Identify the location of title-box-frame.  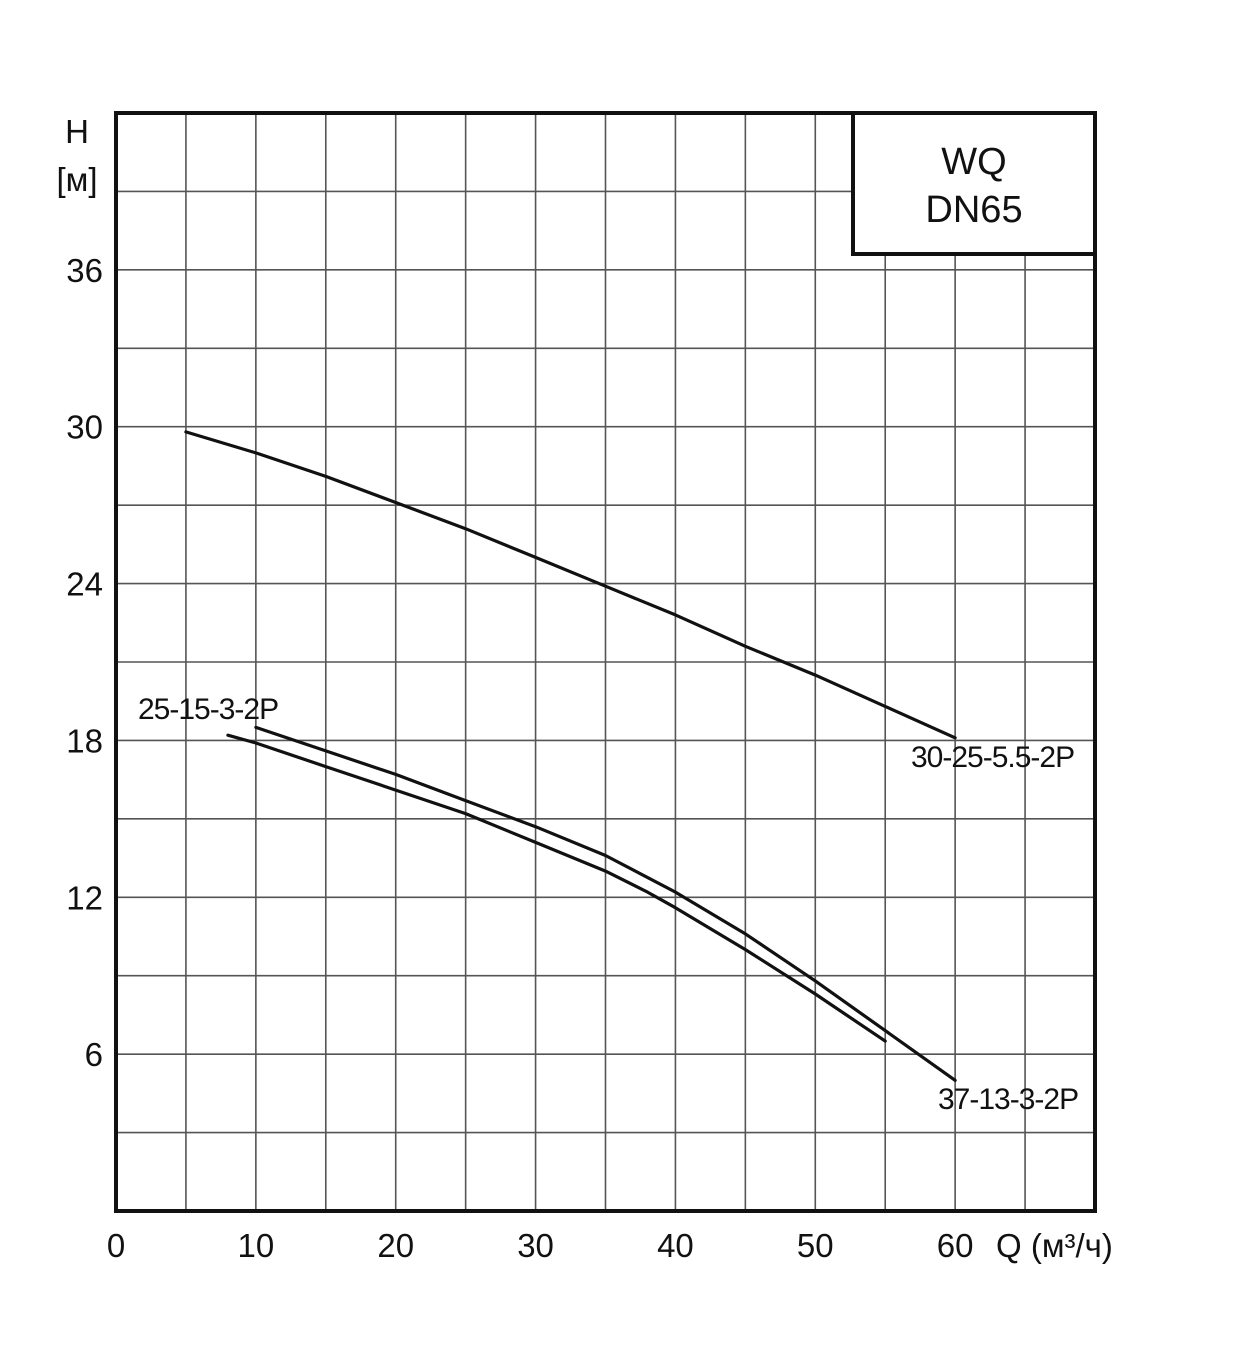
(974, 183).